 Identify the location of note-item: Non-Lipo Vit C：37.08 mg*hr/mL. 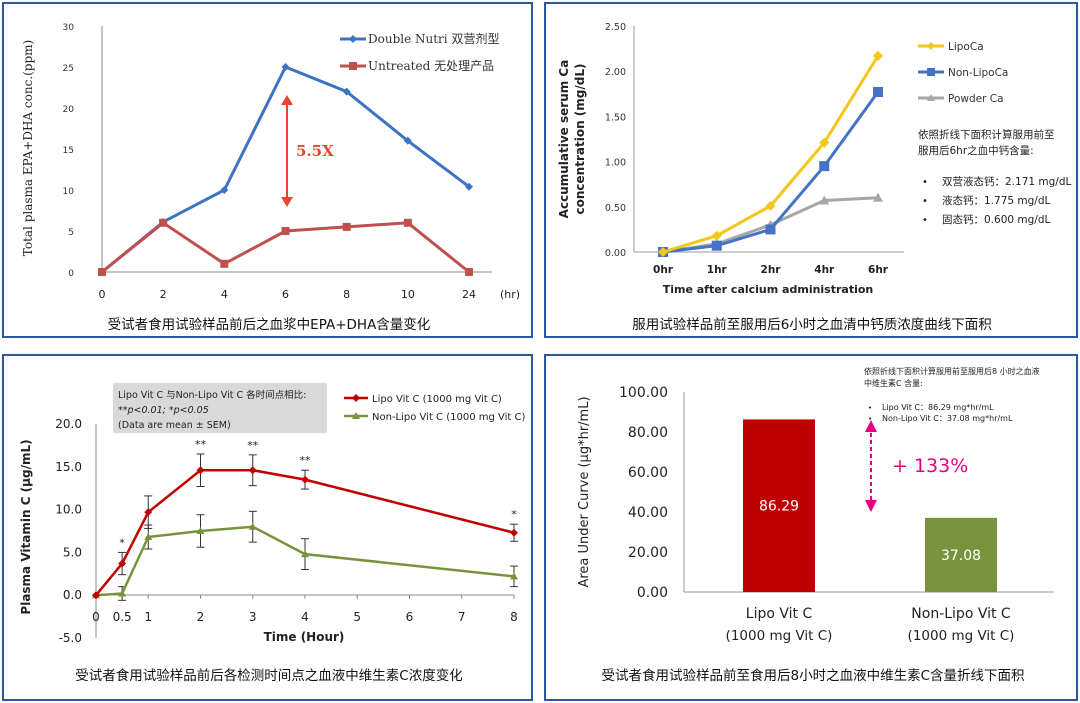
(947, 418).